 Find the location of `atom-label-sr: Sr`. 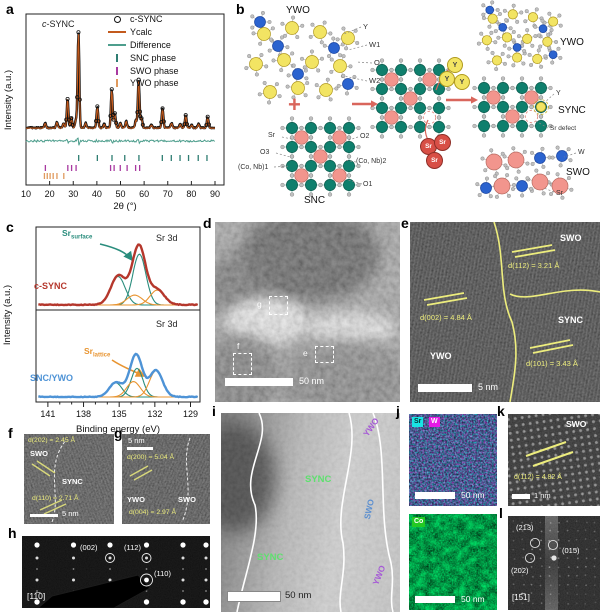

atom-label-sr: Sr is located at coordinates (271, 135).